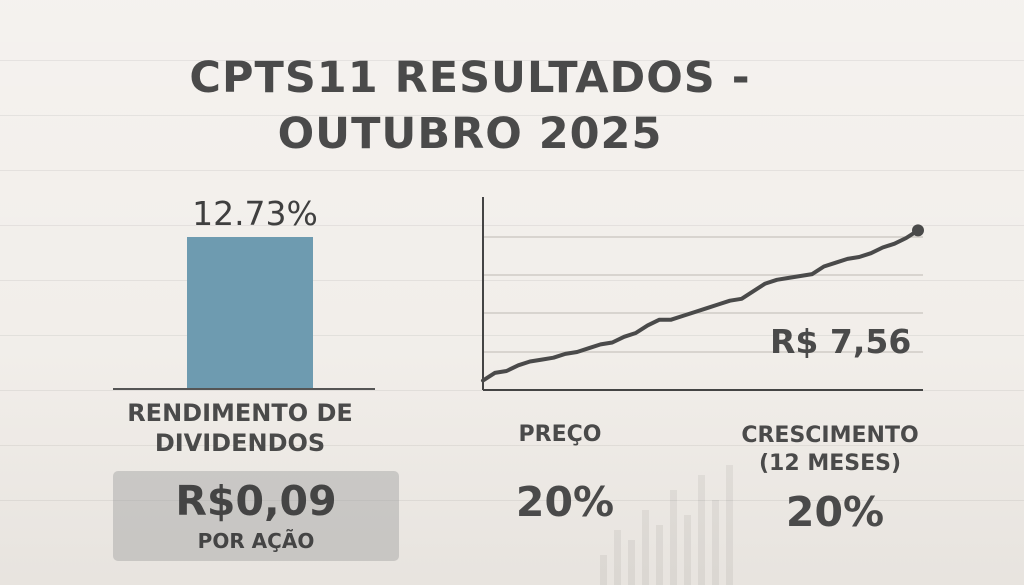 The image size is (1024, 585). Describe the element at coordinates (240, 428) in the screenshot. I see `yield-category-label: RENDIMENTO DE DIVIDENDOS` at that location.